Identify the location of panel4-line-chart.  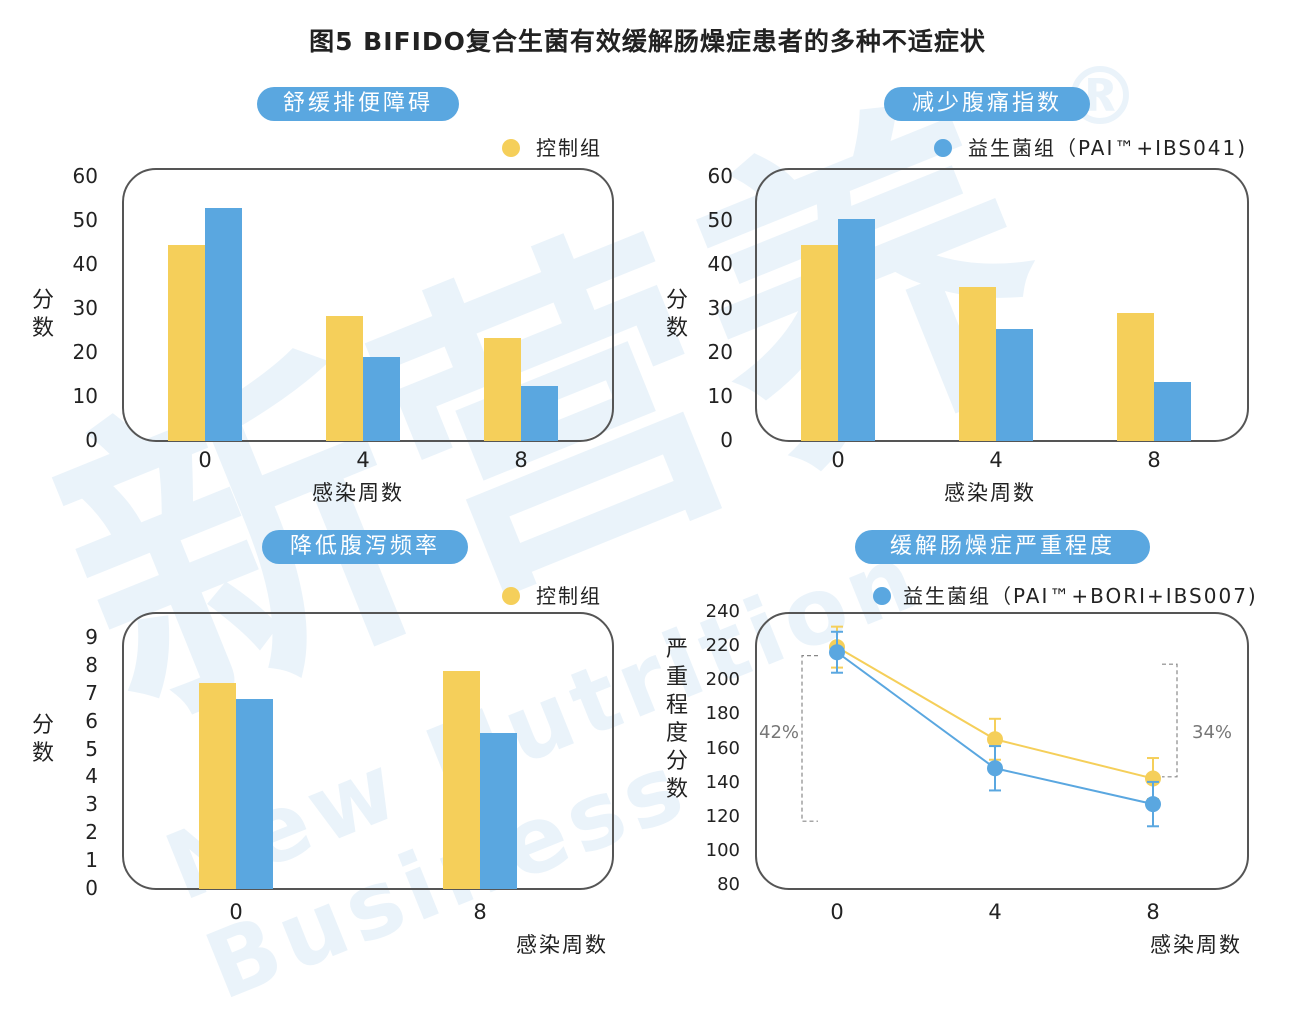
(989, 726).